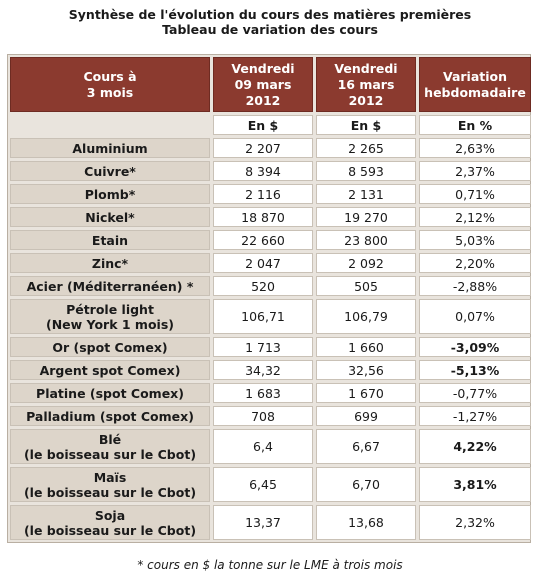 The height and width of the screenshot is (584, 540). Describe the element at coordinates (366, 217) in the screenshot. I see `price-16-mars: 19 270` at that location.